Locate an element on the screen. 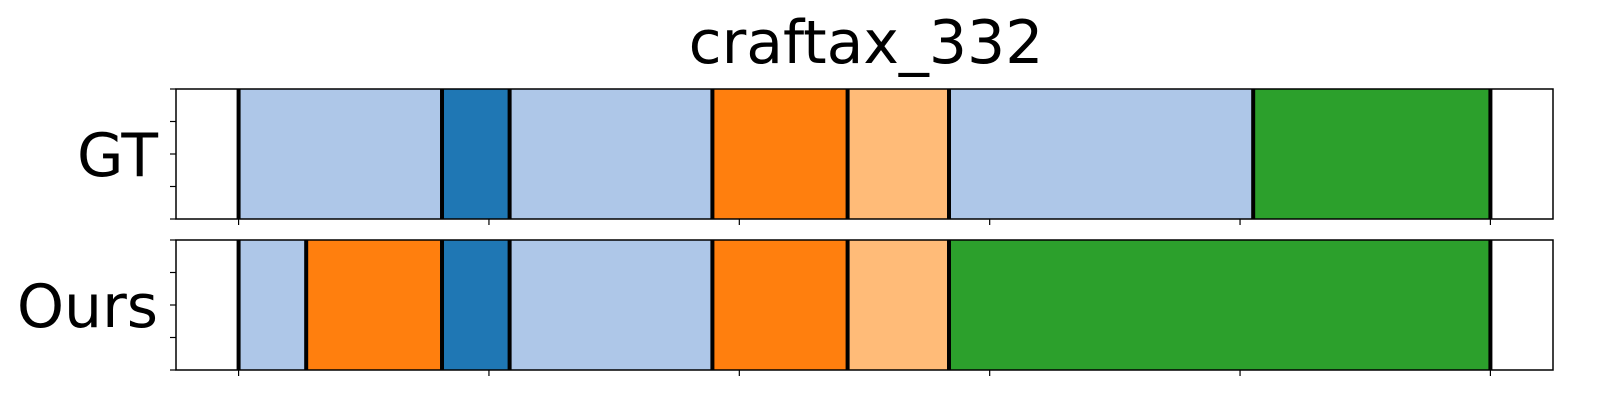  row-label: Ours is located at coordinates (87, 307).